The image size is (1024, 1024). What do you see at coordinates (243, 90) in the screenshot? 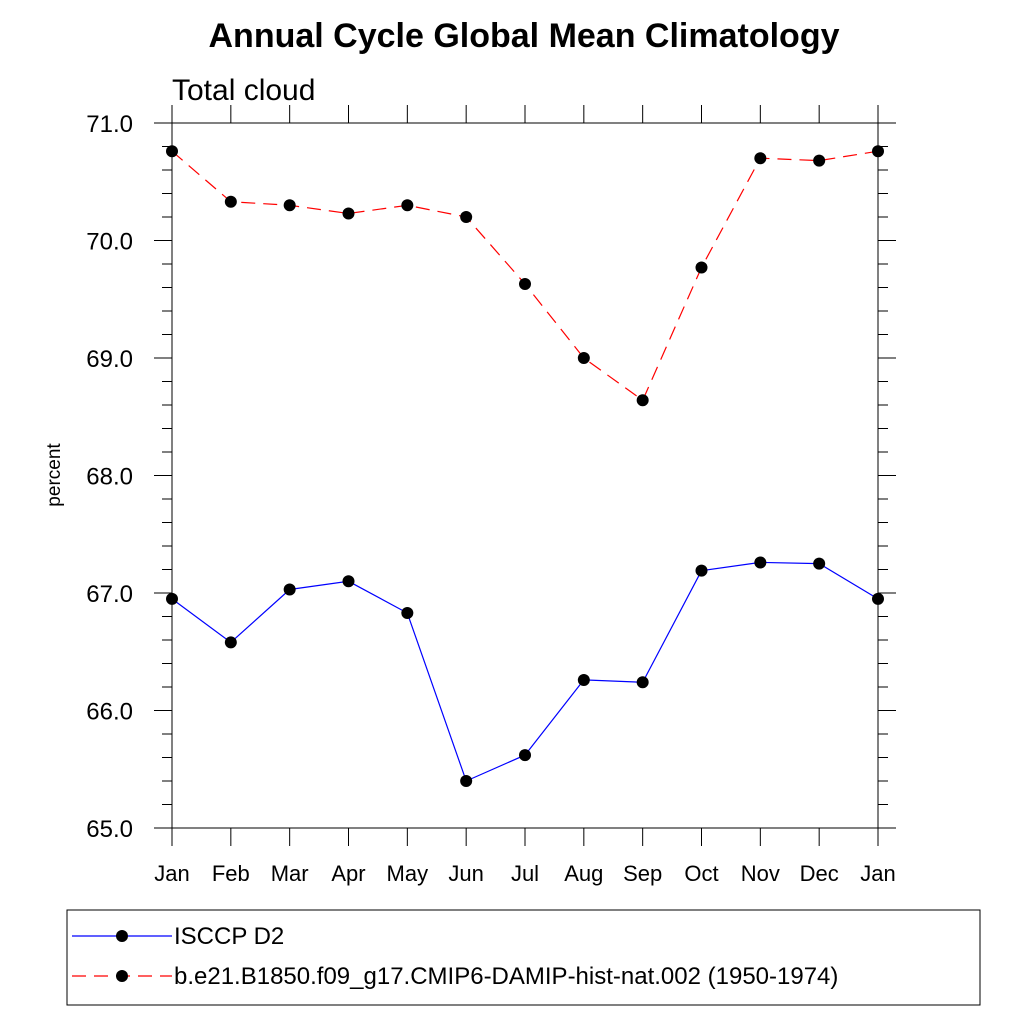
I see `chart-subtitle: Total cloud` at bounding box center [243, 90].